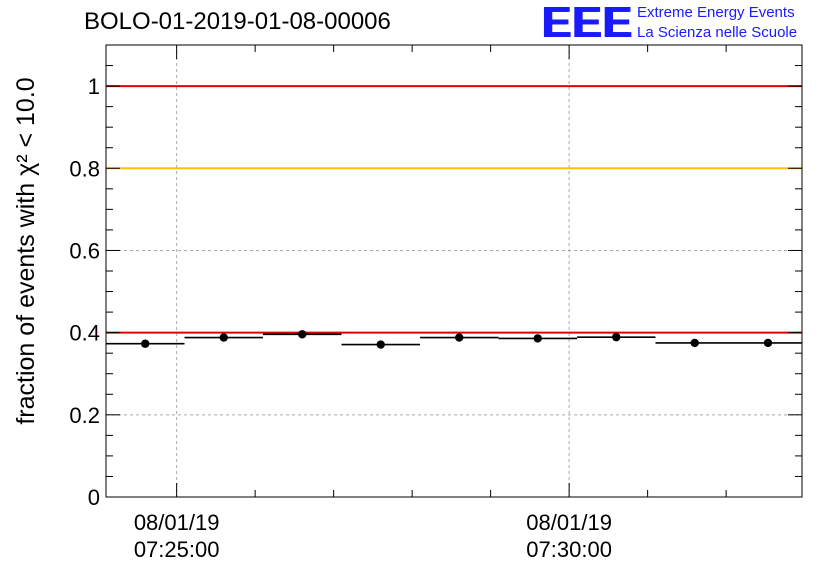  I want to click on y-tick-label: 0, so click(94, 497).